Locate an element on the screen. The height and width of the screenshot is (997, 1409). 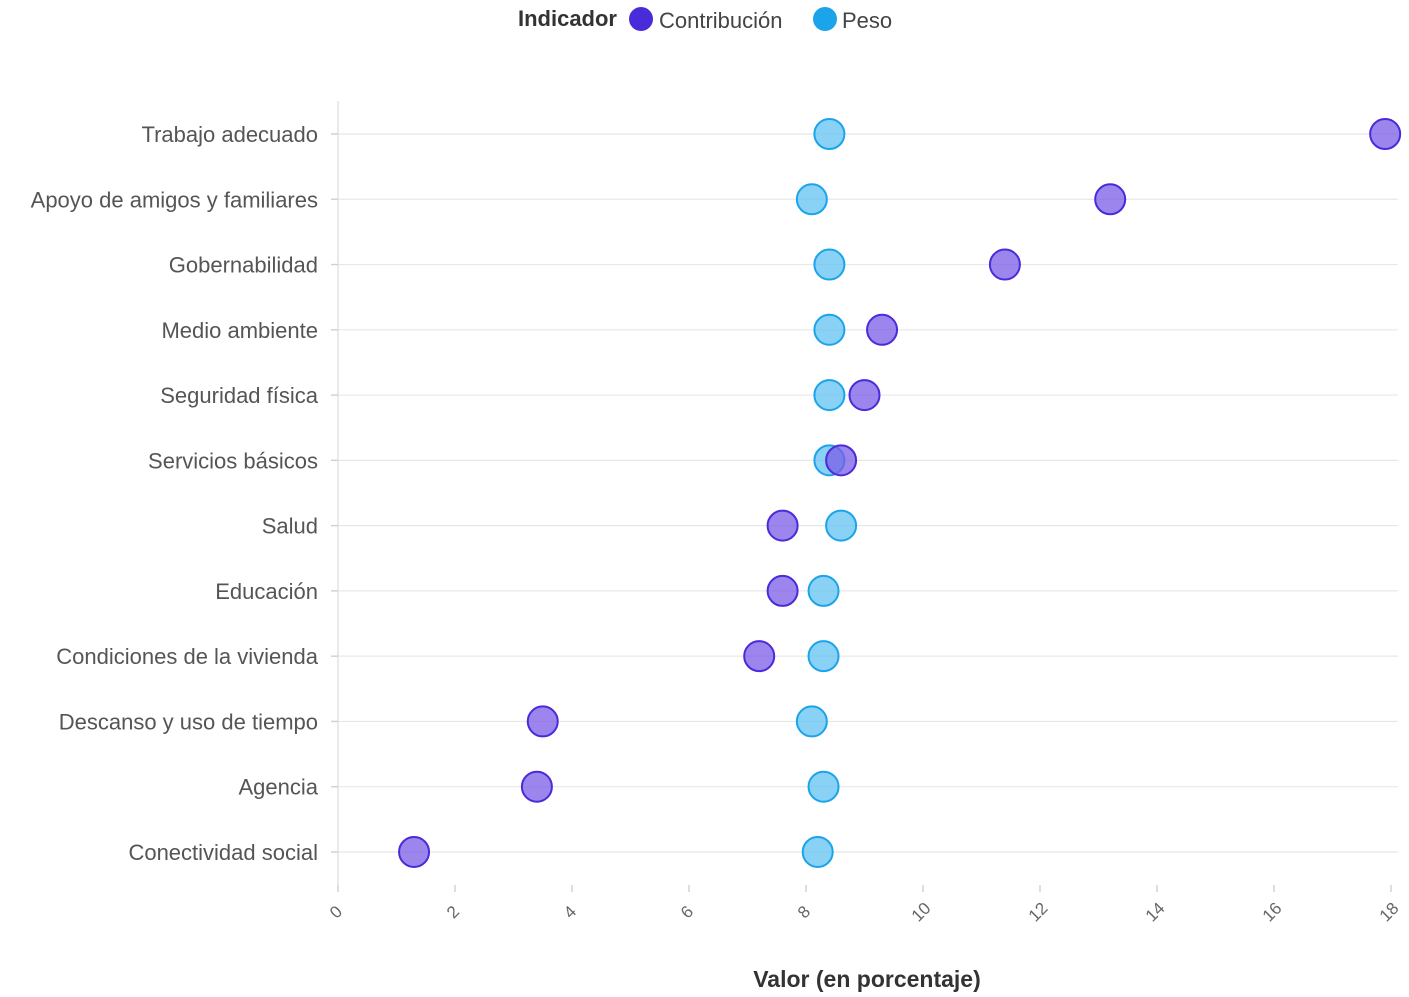
category-label: Gobernabilidad is located at coordinates (243, 265).